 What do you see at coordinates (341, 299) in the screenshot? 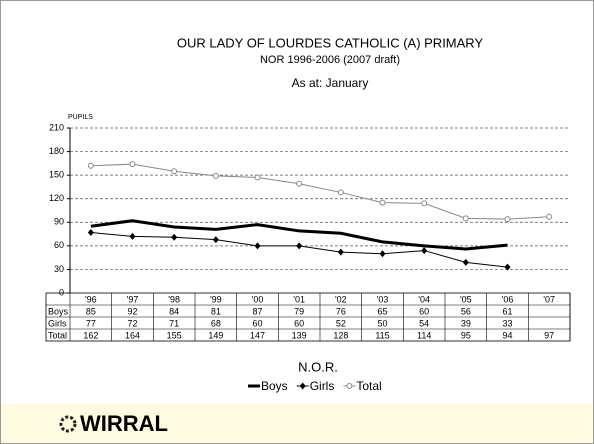
I see `x-tick-label: '02` at bounding box center [341, 299].